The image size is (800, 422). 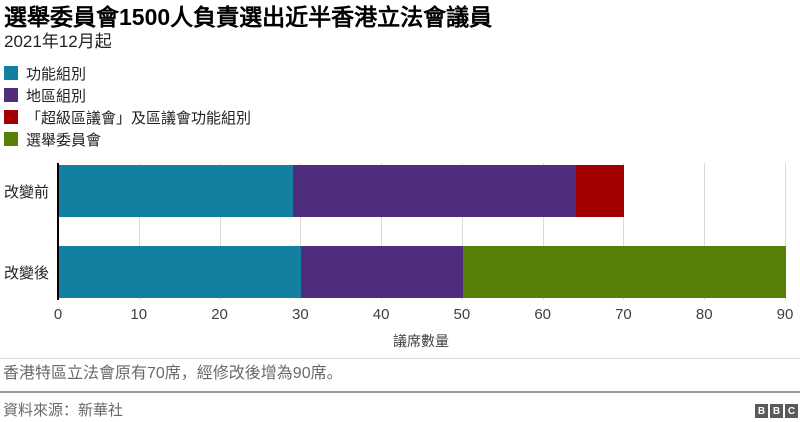 What do you see at coordinates (56, 96) in the screenshot?
I see `legend-label: 地區組別` at bounding box center [56, 96].